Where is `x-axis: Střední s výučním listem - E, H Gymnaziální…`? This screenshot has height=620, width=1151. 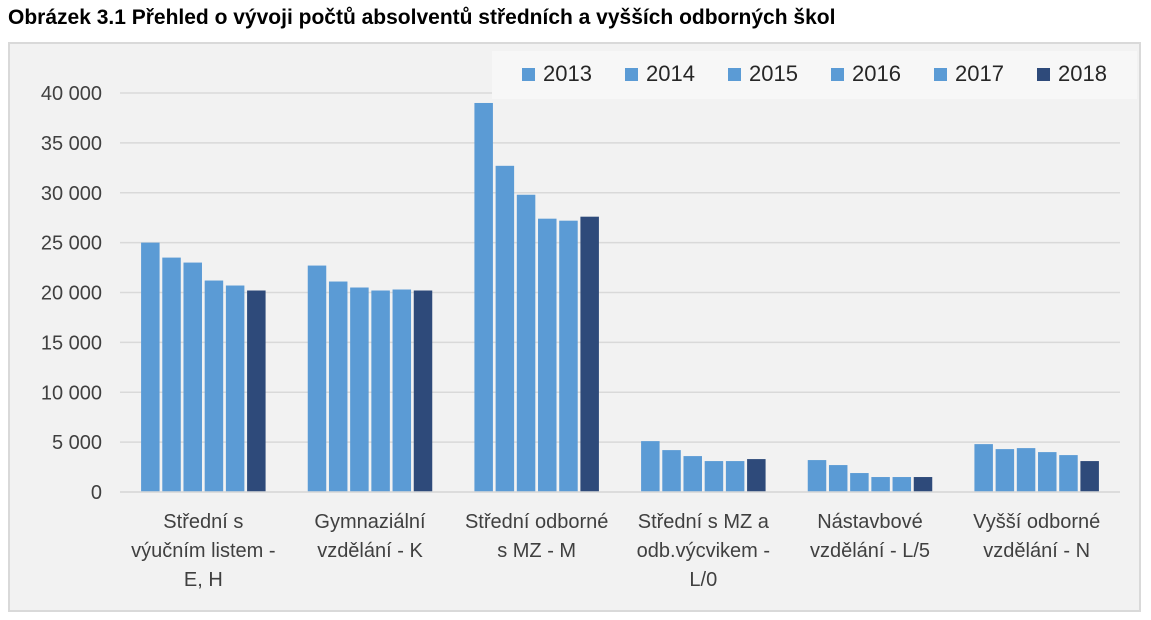 x-axis: Střední s výučním listem - E, H Gymnaziální… is located at coordinates (620, 541).